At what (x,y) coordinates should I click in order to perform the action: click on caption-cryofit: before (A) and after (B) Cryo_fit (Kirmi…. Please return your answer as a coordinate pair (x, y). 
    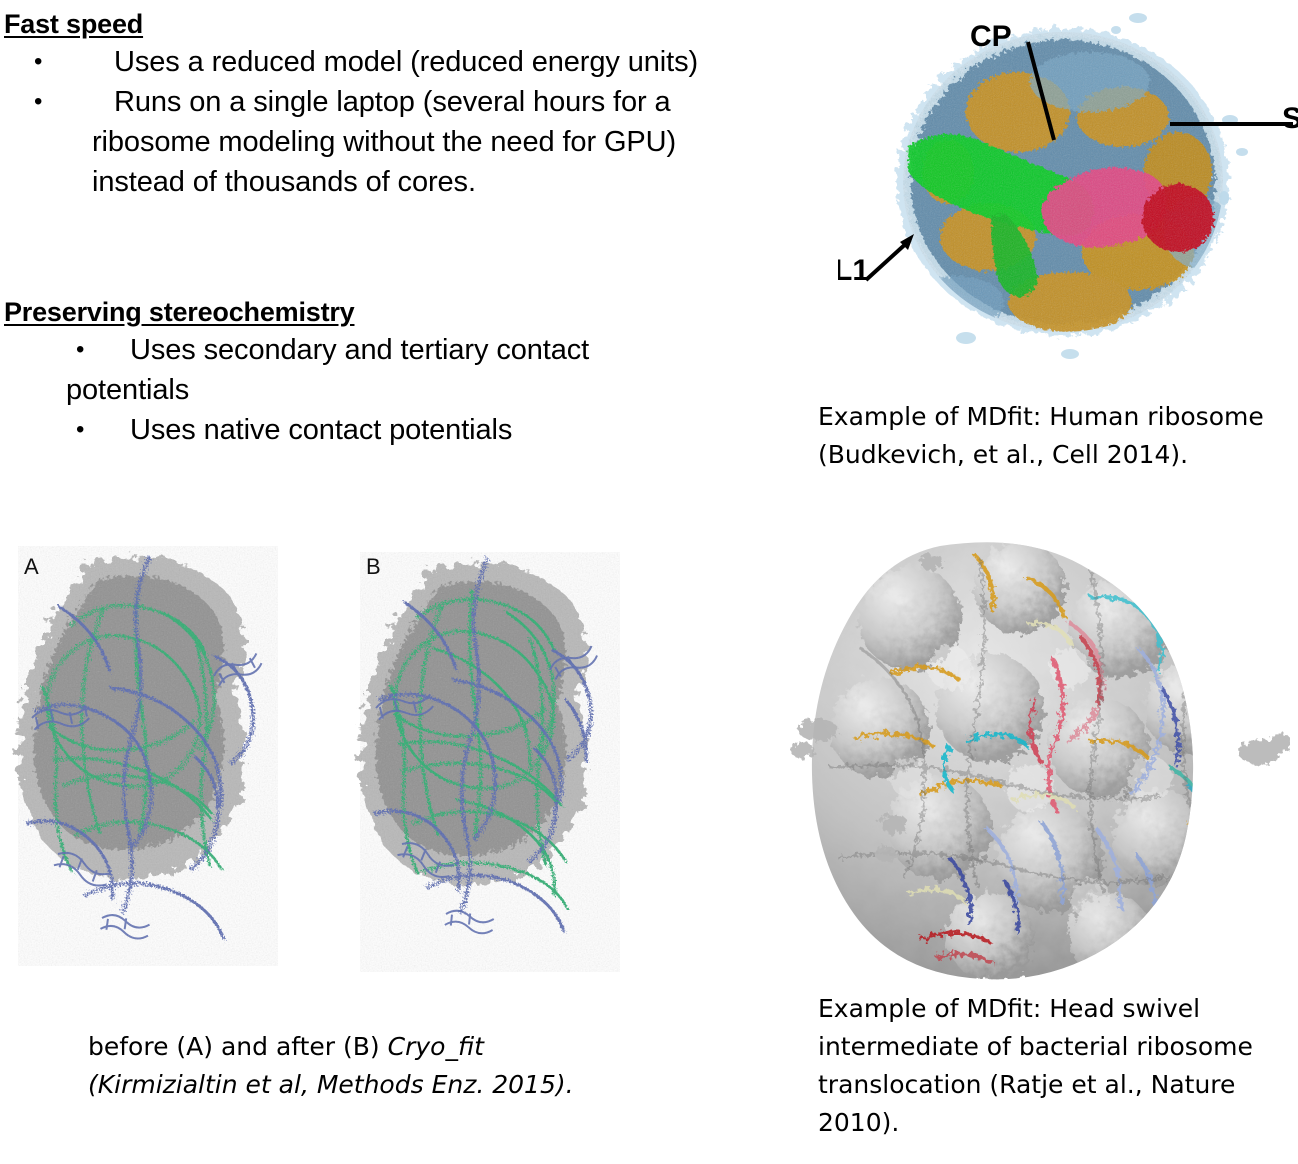
    Looking at the image, I should click on (388, 1066).